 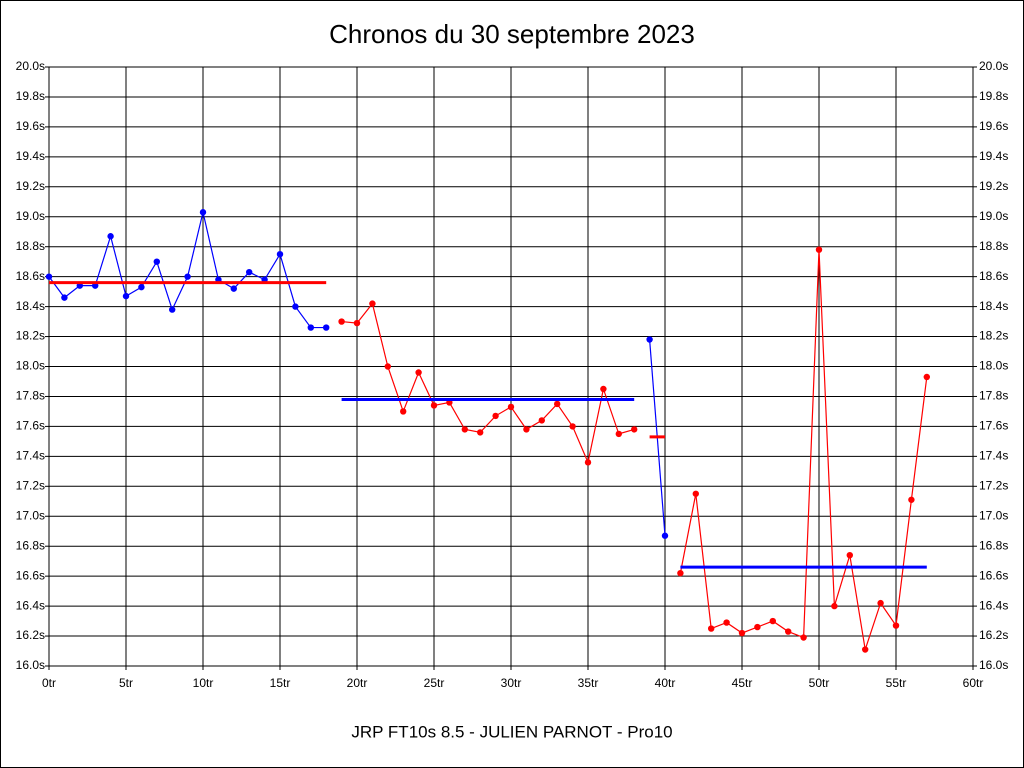 What do you see at coordinates (993, 306) in the screenshot?
I see `y2-tick-label: 18.4s` at bounding box center [993, 306].